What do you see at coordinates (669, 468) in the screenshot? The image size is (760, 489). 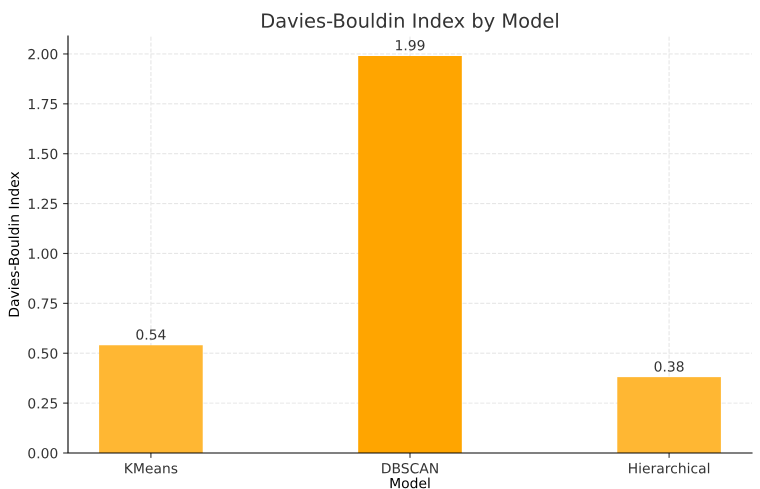 I see `x-tick-label: Hierarchical` at bounding box center [669, 468].